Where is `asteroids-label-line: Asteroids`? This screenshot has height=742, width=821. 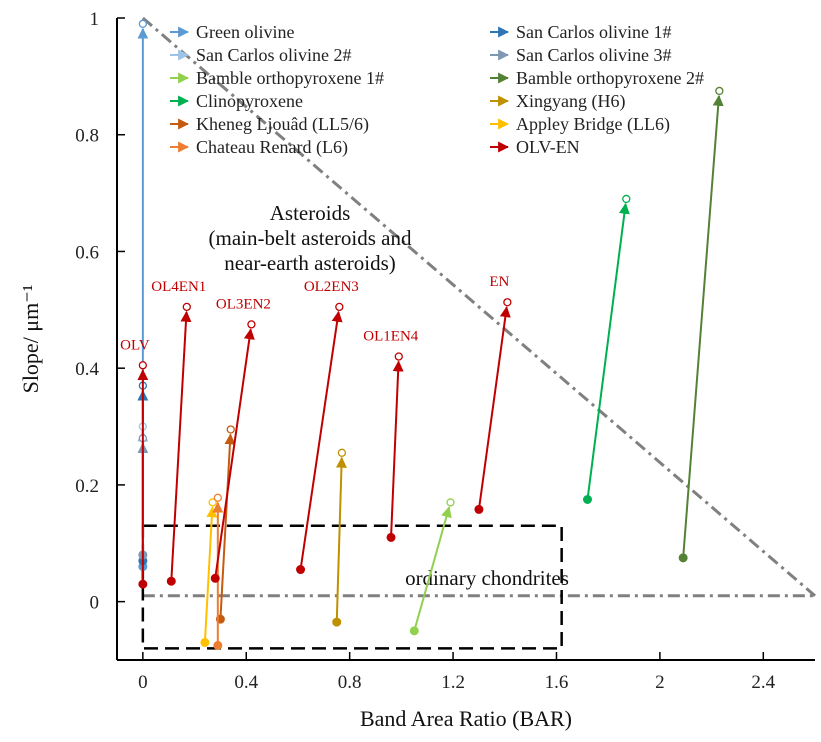 asteroids-label-line: Asteroids is located at coordinates (310, 213).